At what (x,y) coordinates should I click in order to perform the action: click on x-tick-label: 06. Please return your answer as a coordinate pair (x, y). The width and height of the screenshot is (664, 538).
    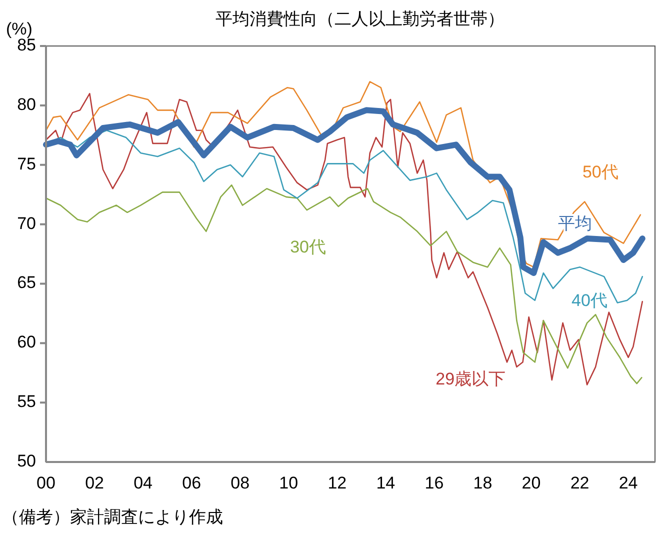
    Looking at the image, I should click on (192, 482).